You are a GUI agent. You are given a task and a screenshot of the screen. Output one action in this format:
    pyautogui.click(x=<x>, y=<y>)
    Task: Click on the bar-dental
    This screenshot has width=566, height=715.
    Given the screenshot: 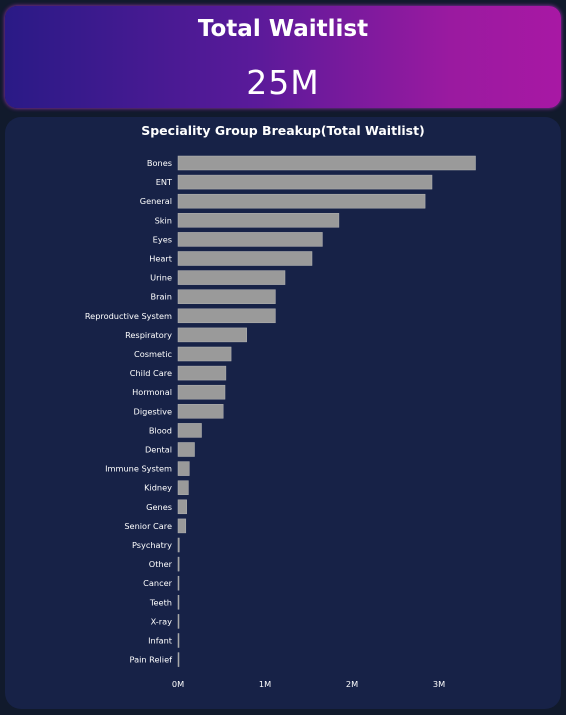 What is the action you would take?
    pyautogui.click(x=186, y=449)
    